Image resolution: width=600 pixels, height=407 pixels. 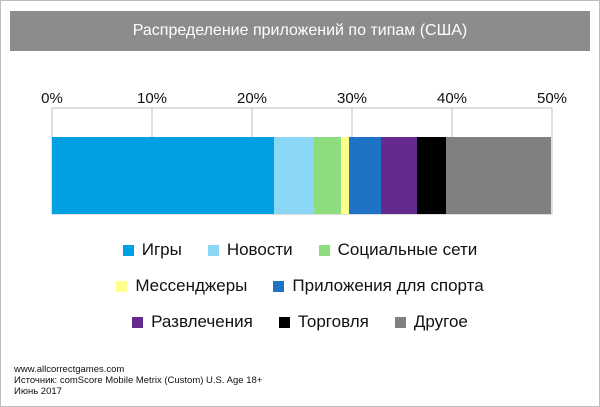 I want to click on legend-label: Торговля, so click(x=333, y=321).